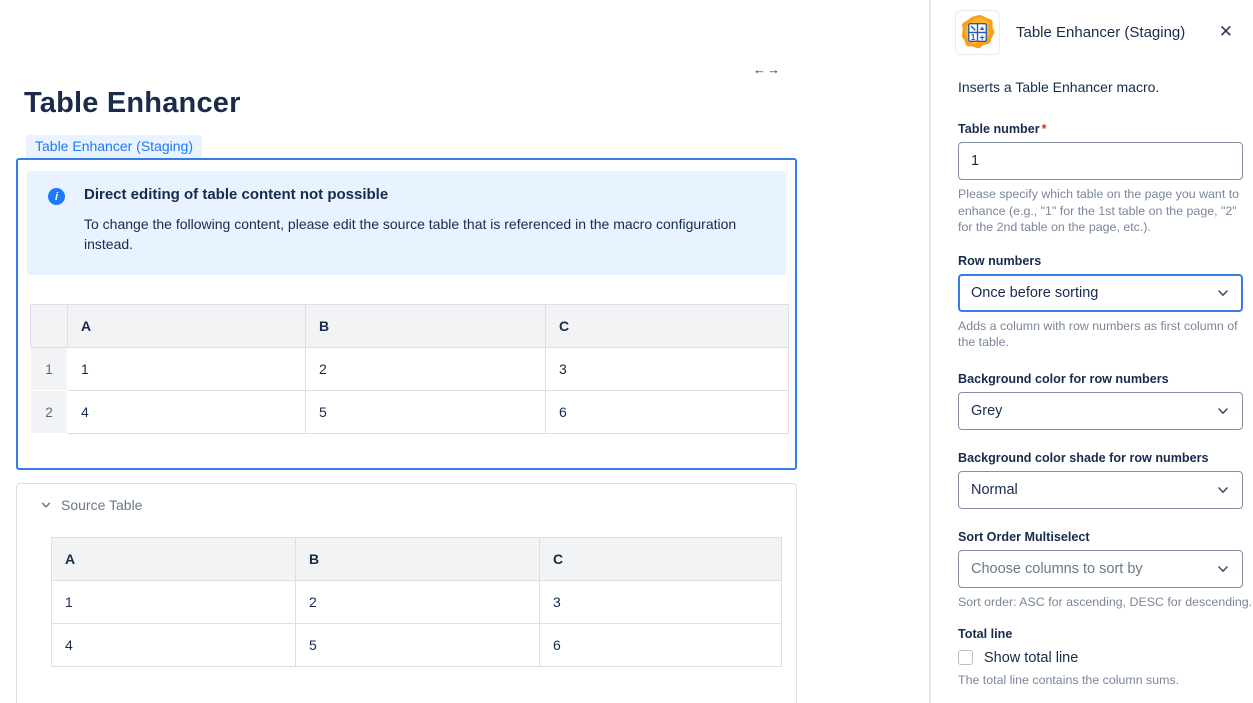 This screenshot has height=703, width=1253. What do you see at coordinates (973, 37) in the screenshot?
I see `svg-text: 1` at bounding box center [973, 37].